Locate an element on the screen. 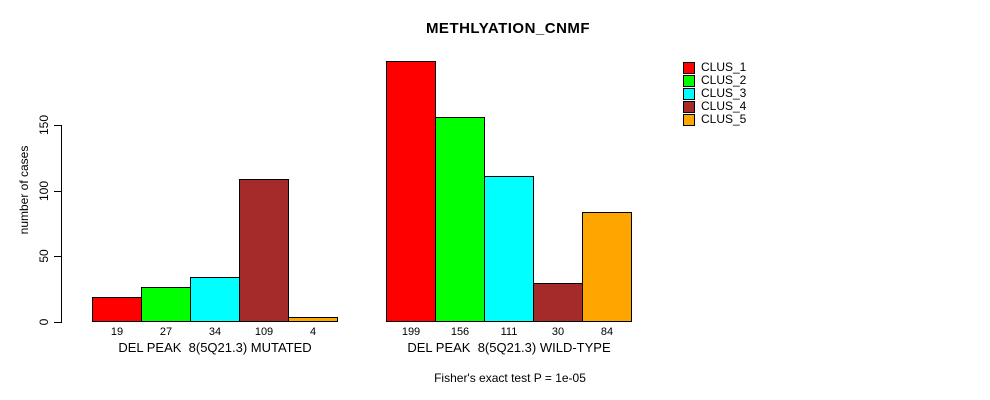  legend-entry: CLUS_5 is located at coordinates (714, 119).